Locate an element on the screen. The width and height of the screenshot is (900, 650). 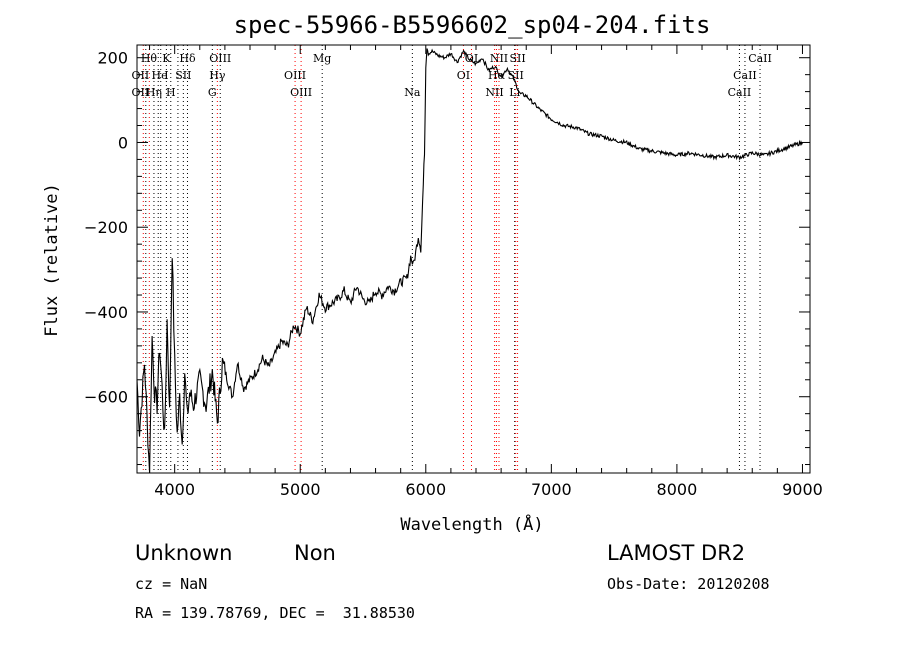
line-label: Mg is located at coordinates (322, 58).